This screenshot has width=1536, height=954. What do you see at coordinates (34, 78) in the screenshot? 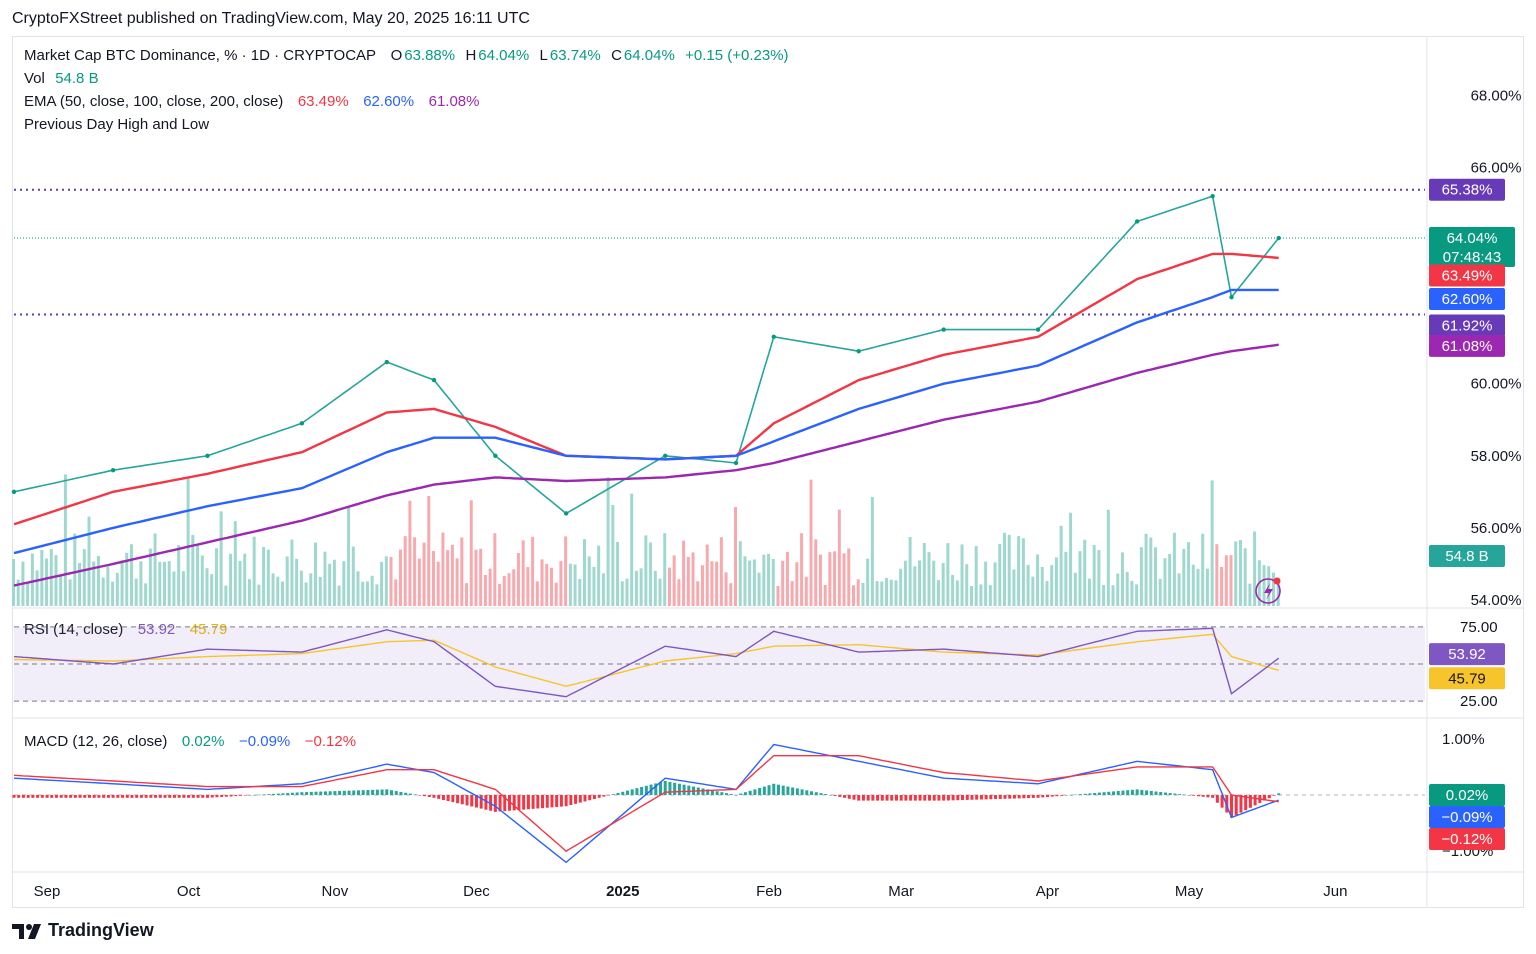
I see `vol-label: Vol` at bounding box center [34, 78].